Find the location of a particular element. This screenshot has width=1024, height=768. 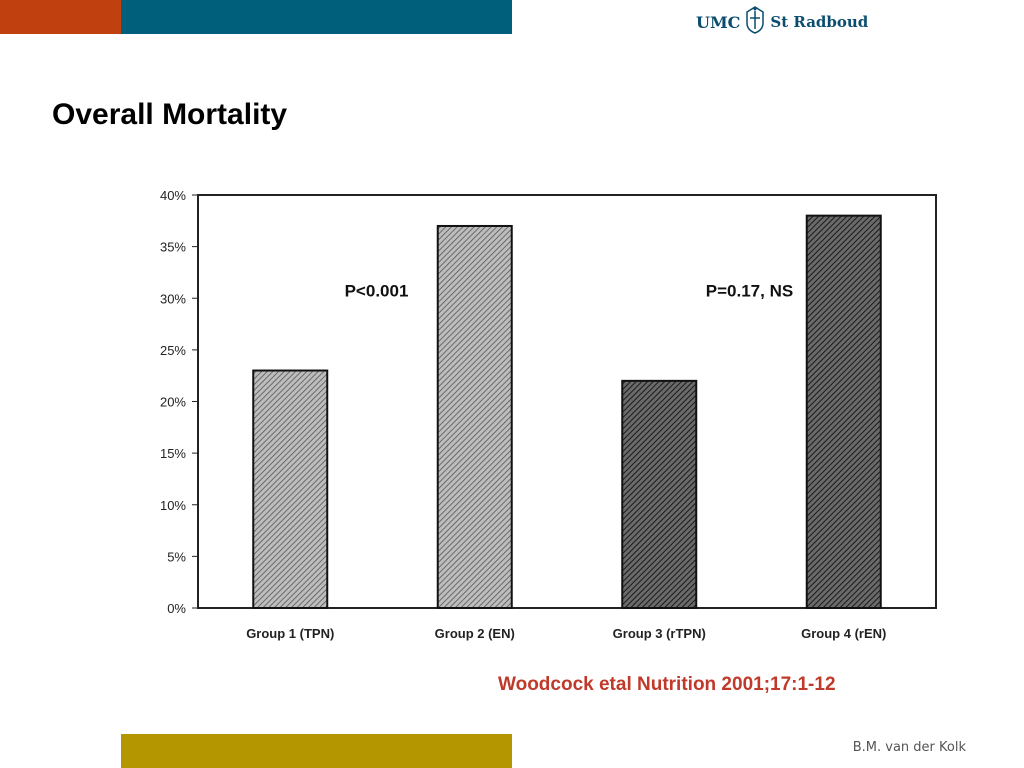

p-value-annotation-2: P=0.17, NS is located at coordinates (749, 290).